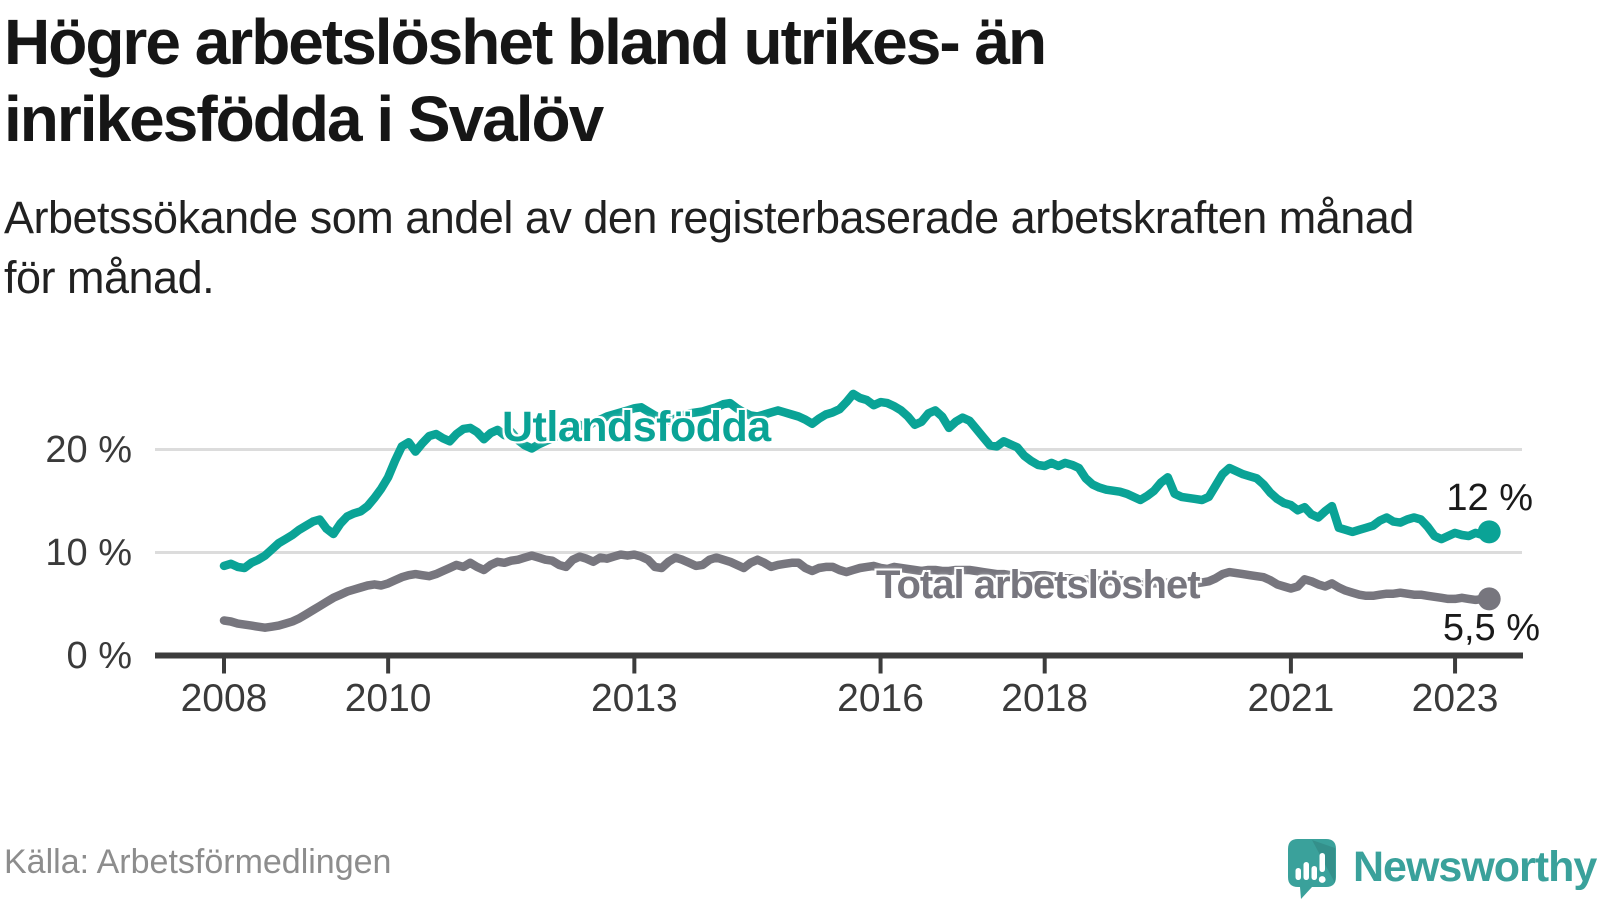 Image resolution: width=1600 pixels, height=900 pixels. I want to click on x-axis-label: 2008, so click(224, 698).